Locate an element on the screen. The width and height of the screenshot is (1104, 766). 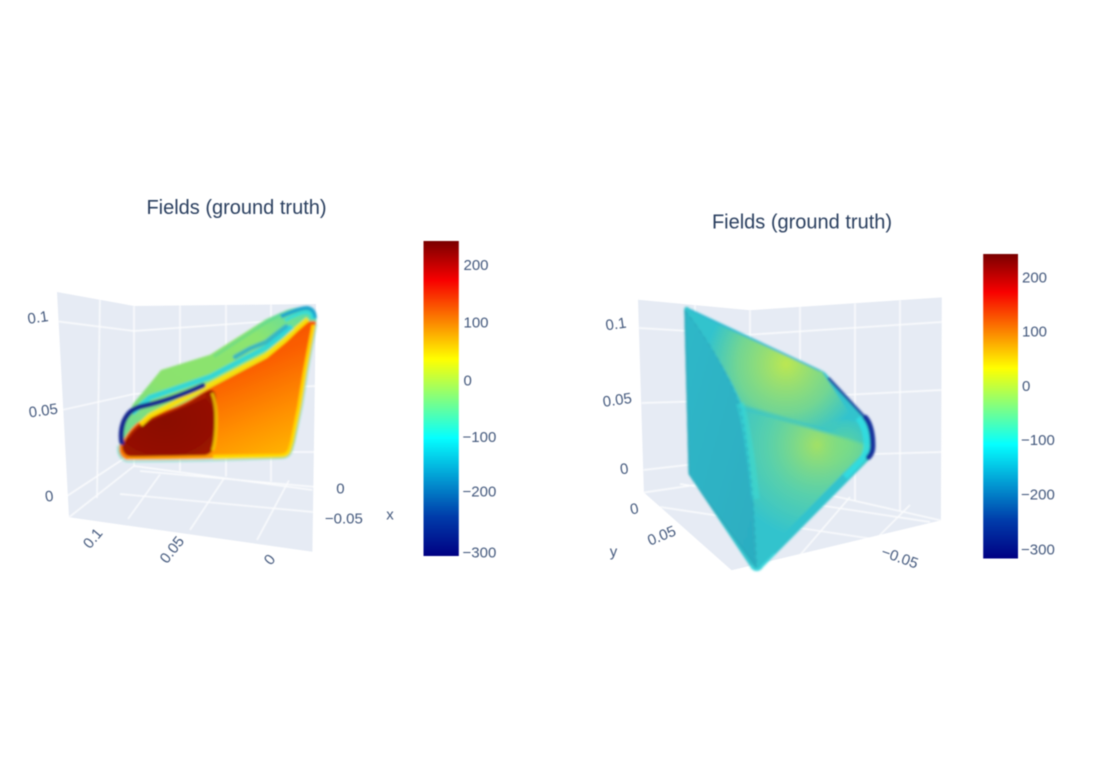
svg-text: x is located at coordinates (390, 514).